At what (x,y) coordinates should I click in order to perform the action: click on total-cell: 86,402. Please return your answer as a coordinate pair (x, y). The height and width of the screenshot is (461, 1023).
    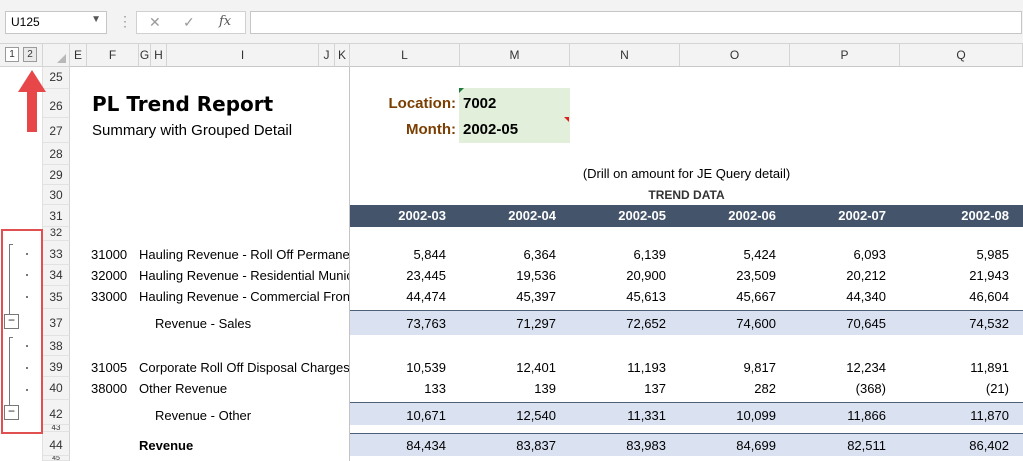
    Looking at the image, I should click on (989, 445).